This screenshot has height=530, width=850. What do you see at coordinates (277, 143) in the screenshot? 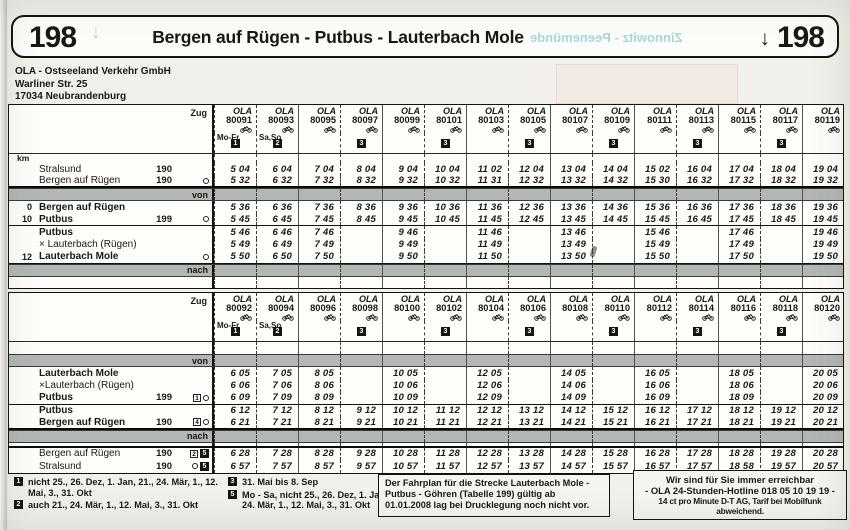
I see `operating-days-cell: Sa,So 2` at bounding box center [277, 143].